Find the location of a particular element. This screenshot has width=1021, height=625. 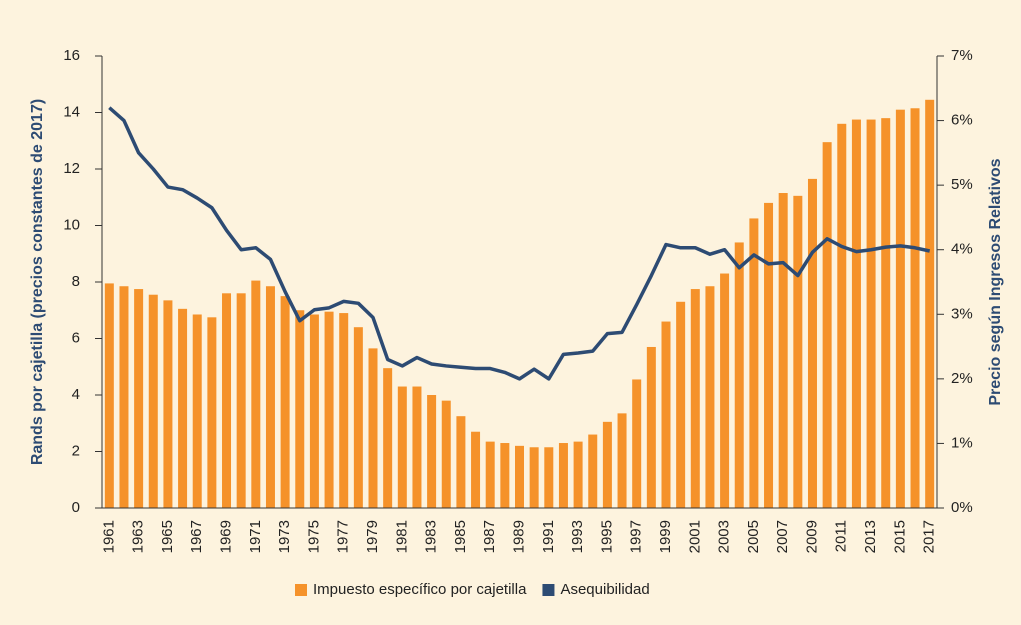

y2-tick-label: 1% is located at coordinates (962, 442).